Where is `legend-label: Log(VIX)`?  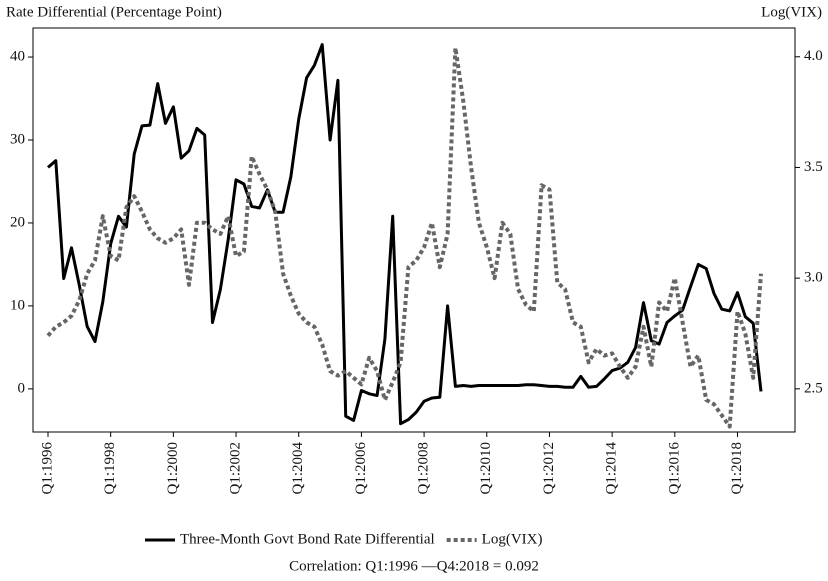 legend-label: Log(VIX) is located at coordinates (512, 539).